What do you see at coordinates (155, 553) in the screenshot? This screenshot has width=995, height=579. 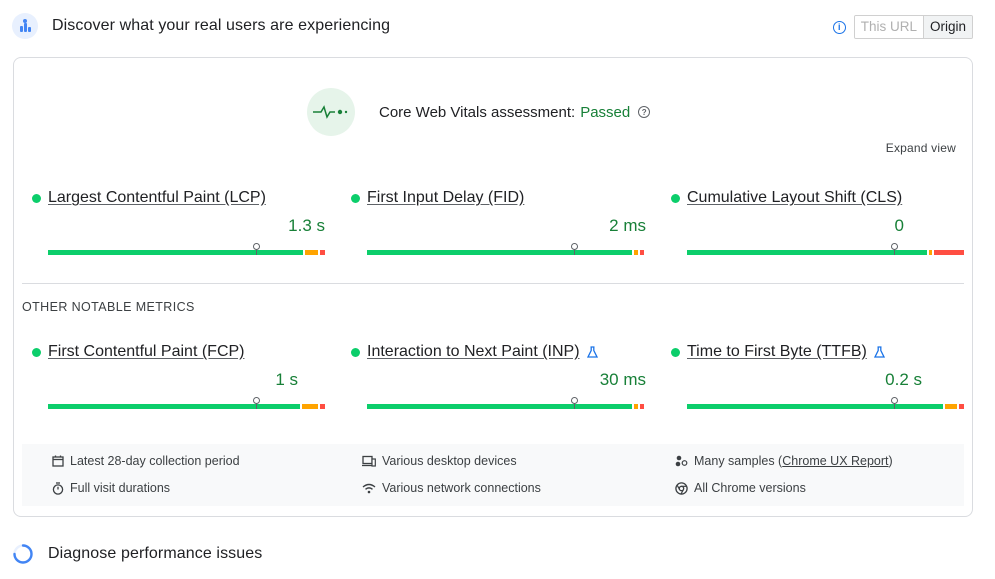 I see `diagnose-title: Diagnose performance issues` at bounding box center [155, 553].